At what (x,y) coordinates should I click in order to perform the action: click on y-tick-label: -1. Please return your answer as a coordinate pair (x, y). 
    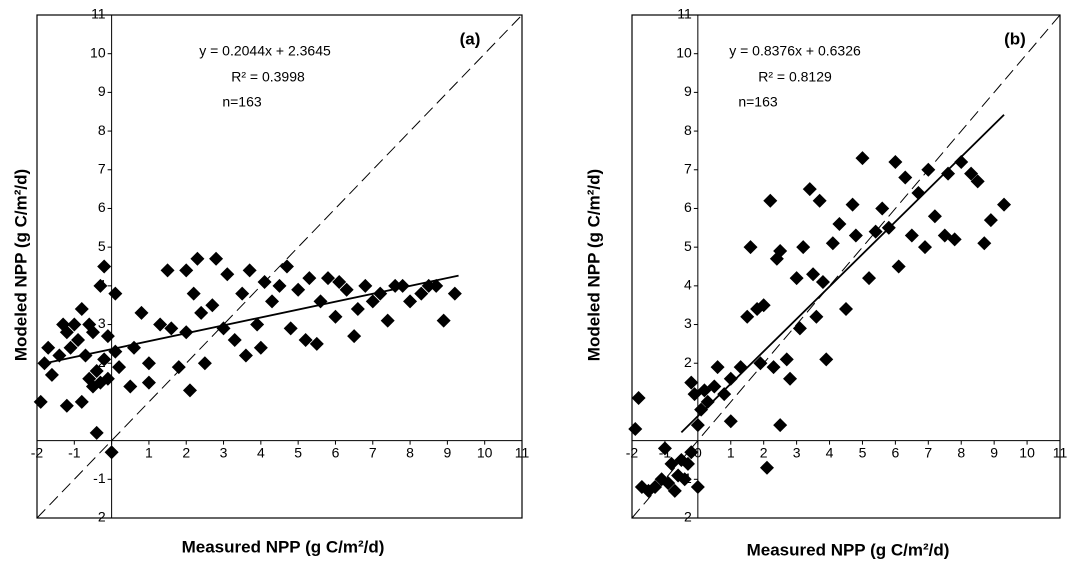
    Looking at the image, I should click on (99, 478).